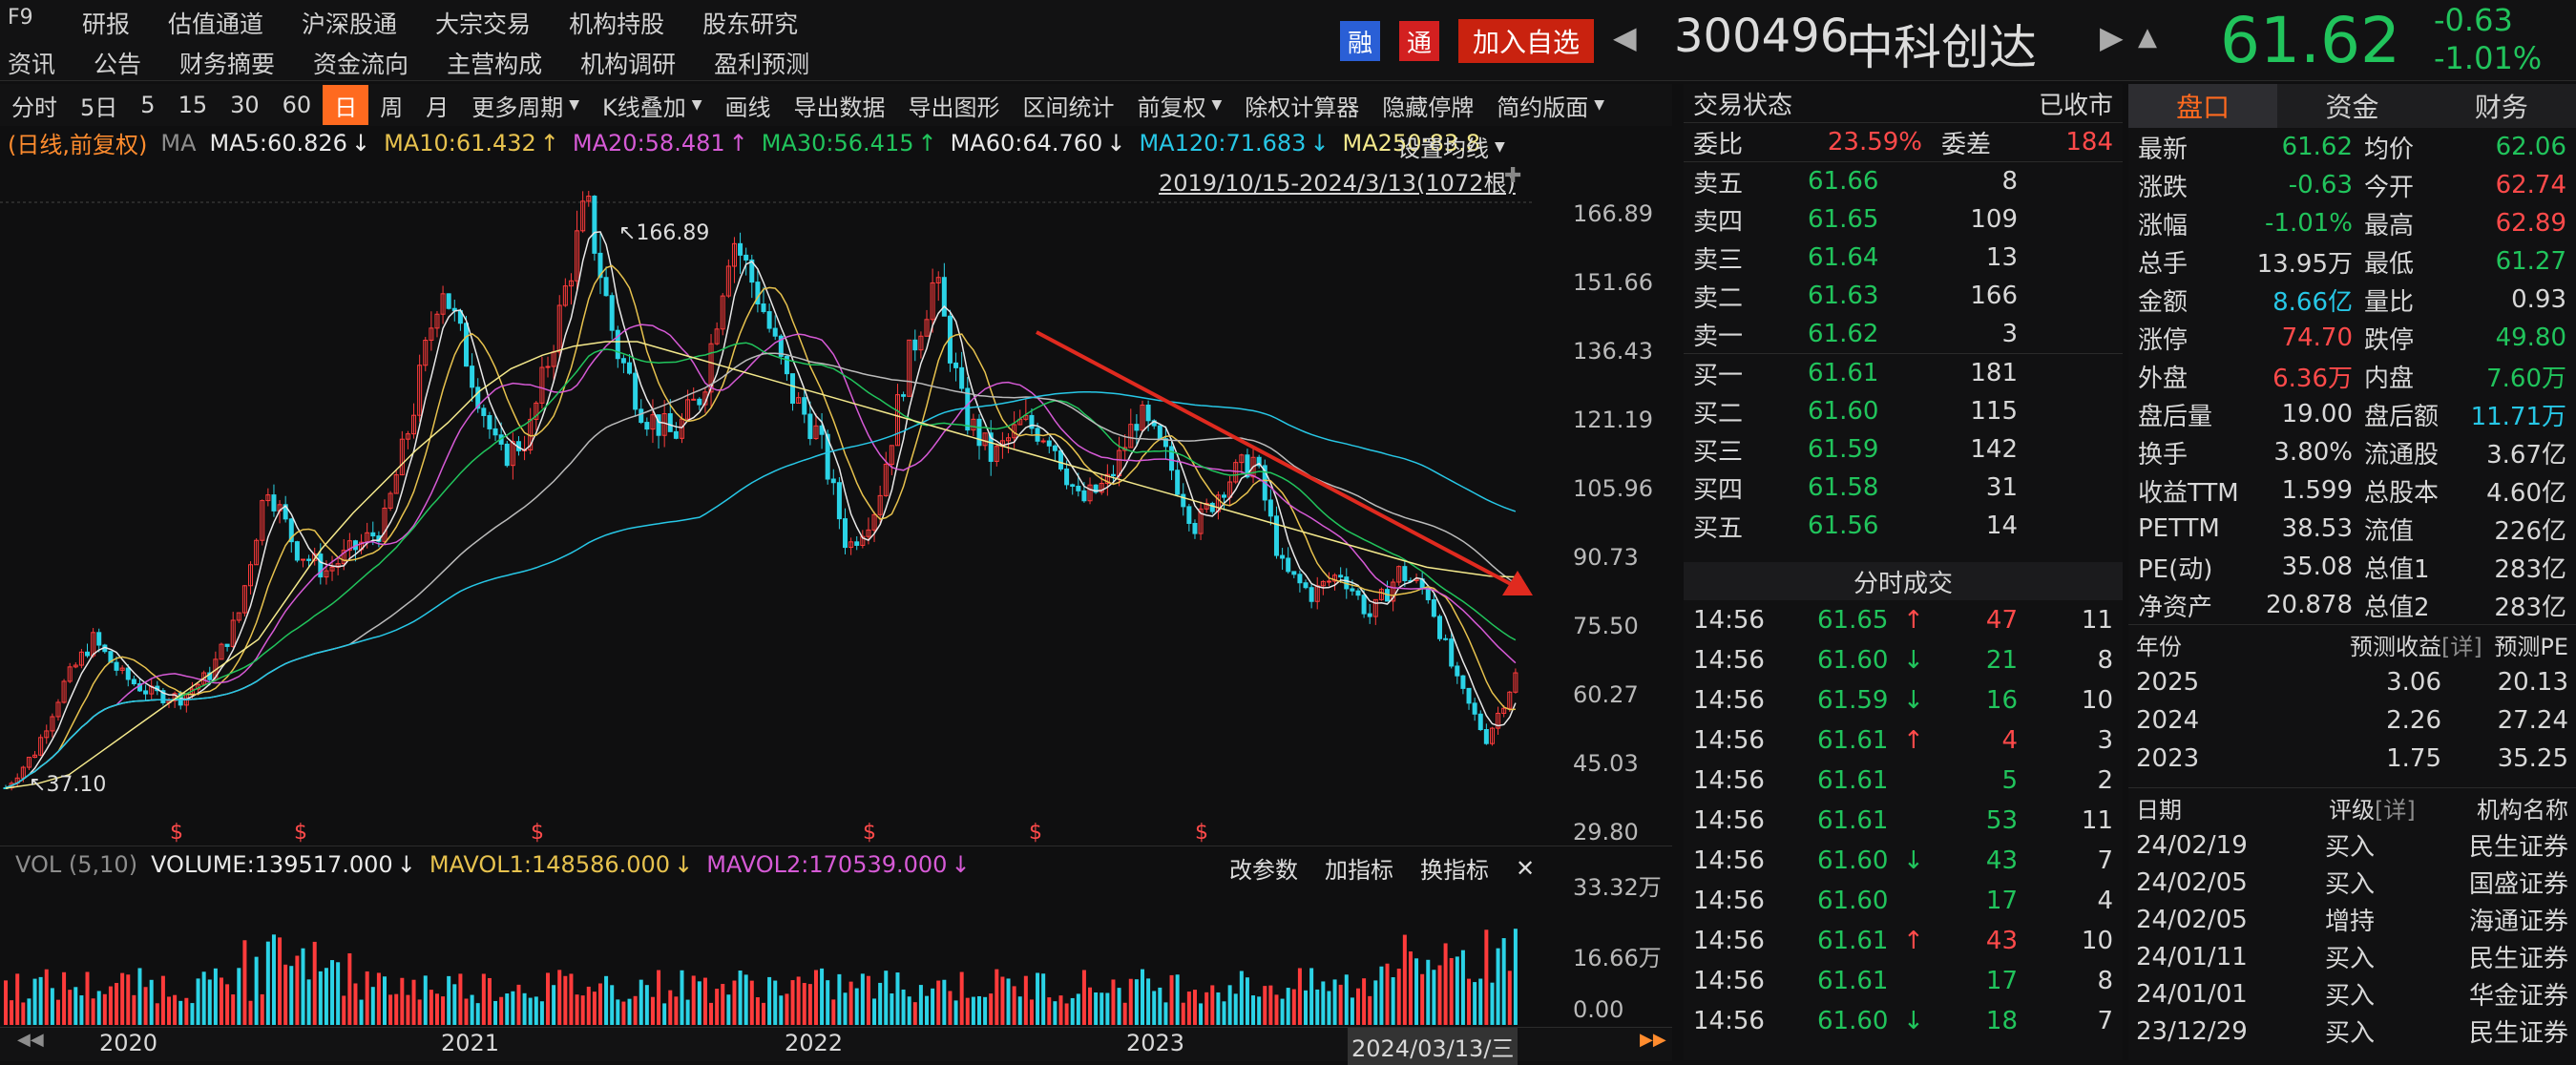  What do you see at coordinates (617, 24) in the screenshot?
I see `menu-institution: 机构持股` at bounding box center [617, 24].